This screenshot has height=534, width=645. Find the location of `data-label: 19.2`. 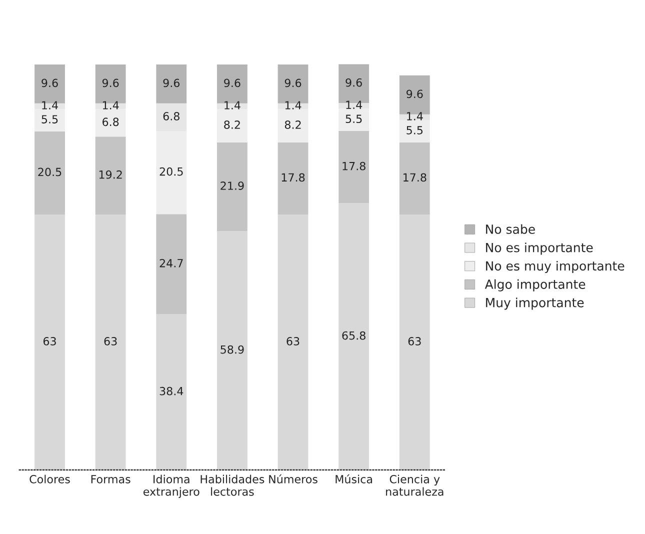

data-label: 19.2 is located at coordinates (110, 174).